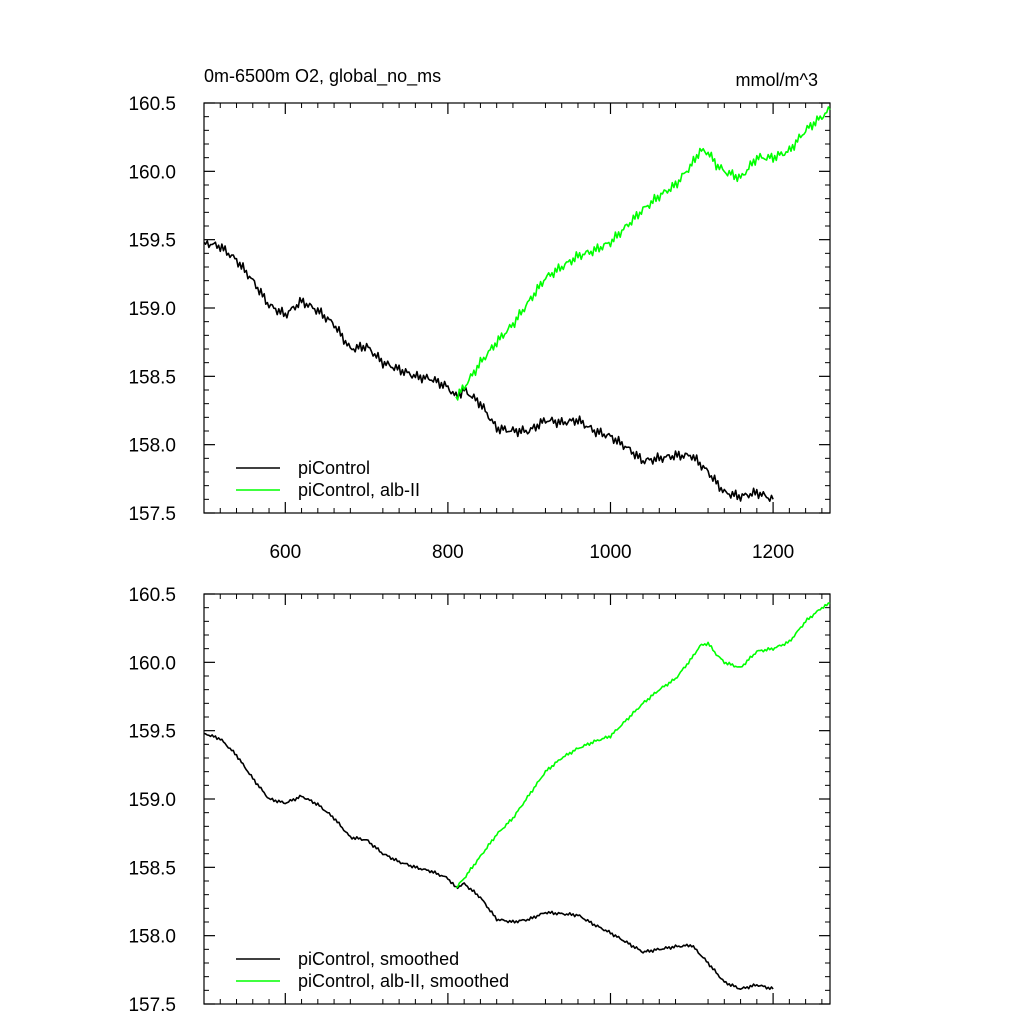 This screenshot has width=1024, height=1024. I want to click on units-label: mmol/m^3, so click(777, 80).